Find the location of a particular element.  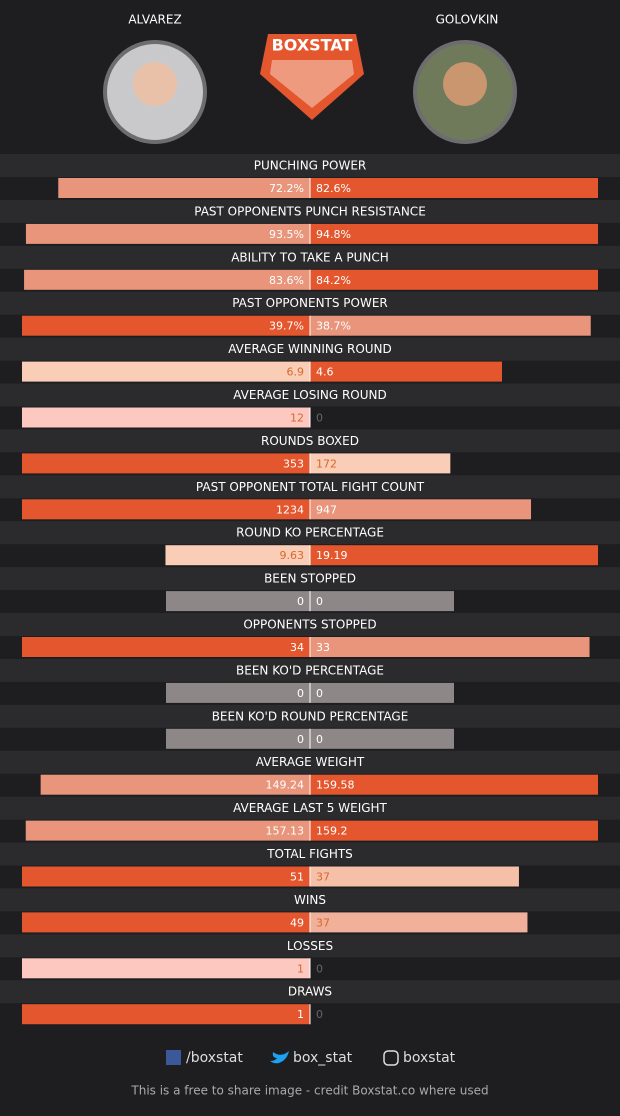

row-label: BEEN KO'D PERCENTAGE is located at coordinates (310, 670).